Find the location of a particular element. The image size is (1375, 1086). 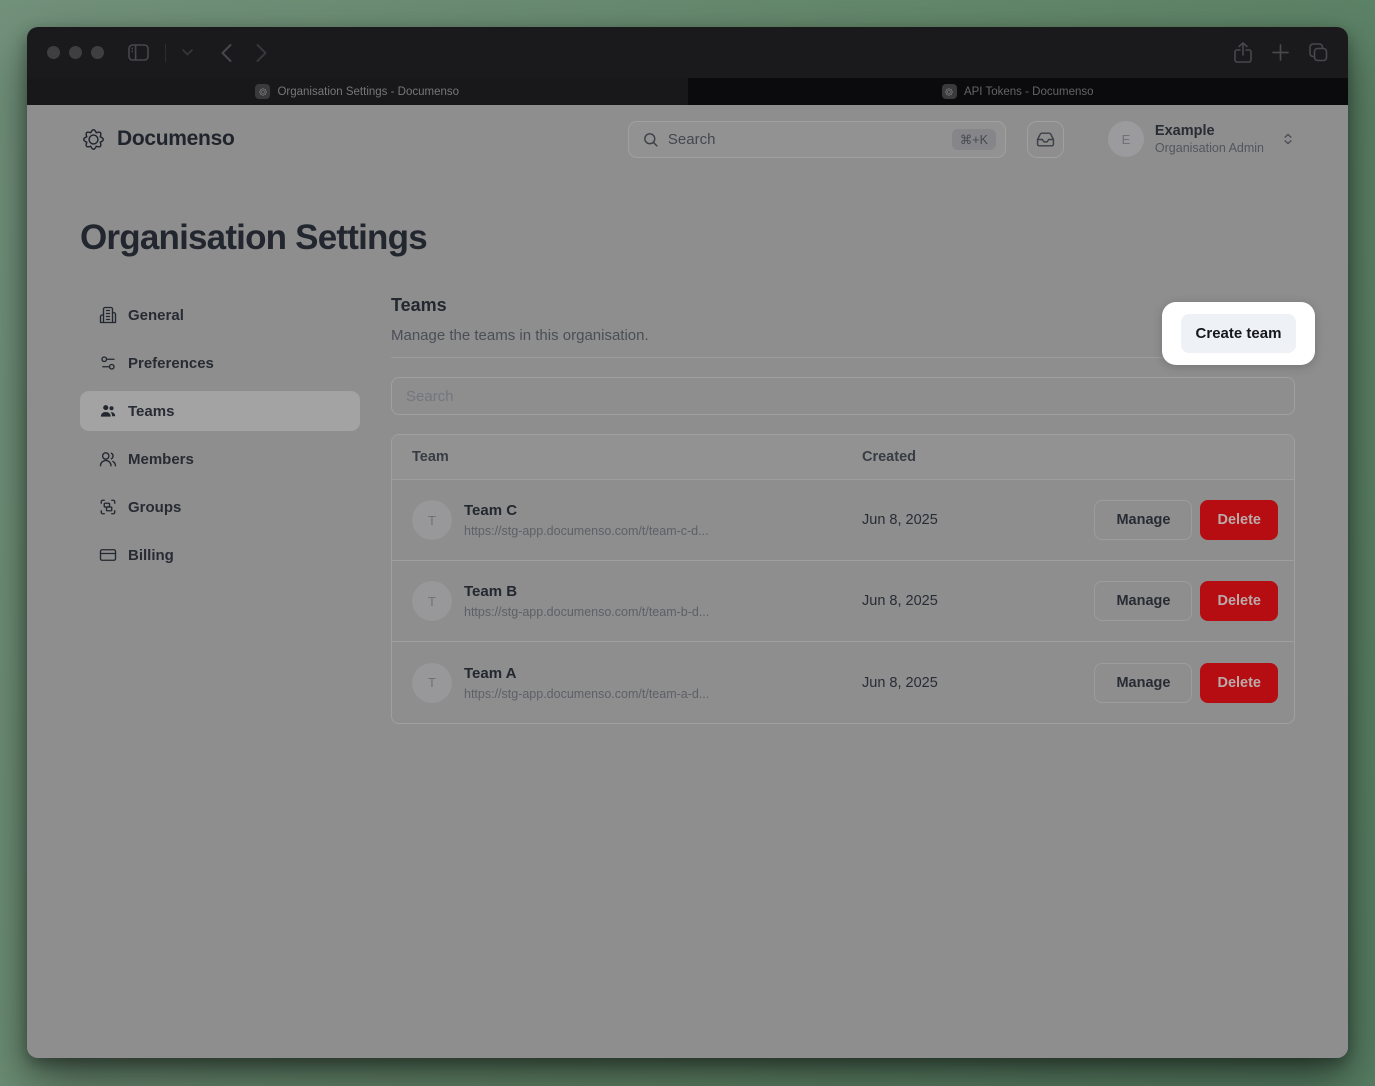

sidebar-item-billing: Billing is located at coordinates (220, 555).